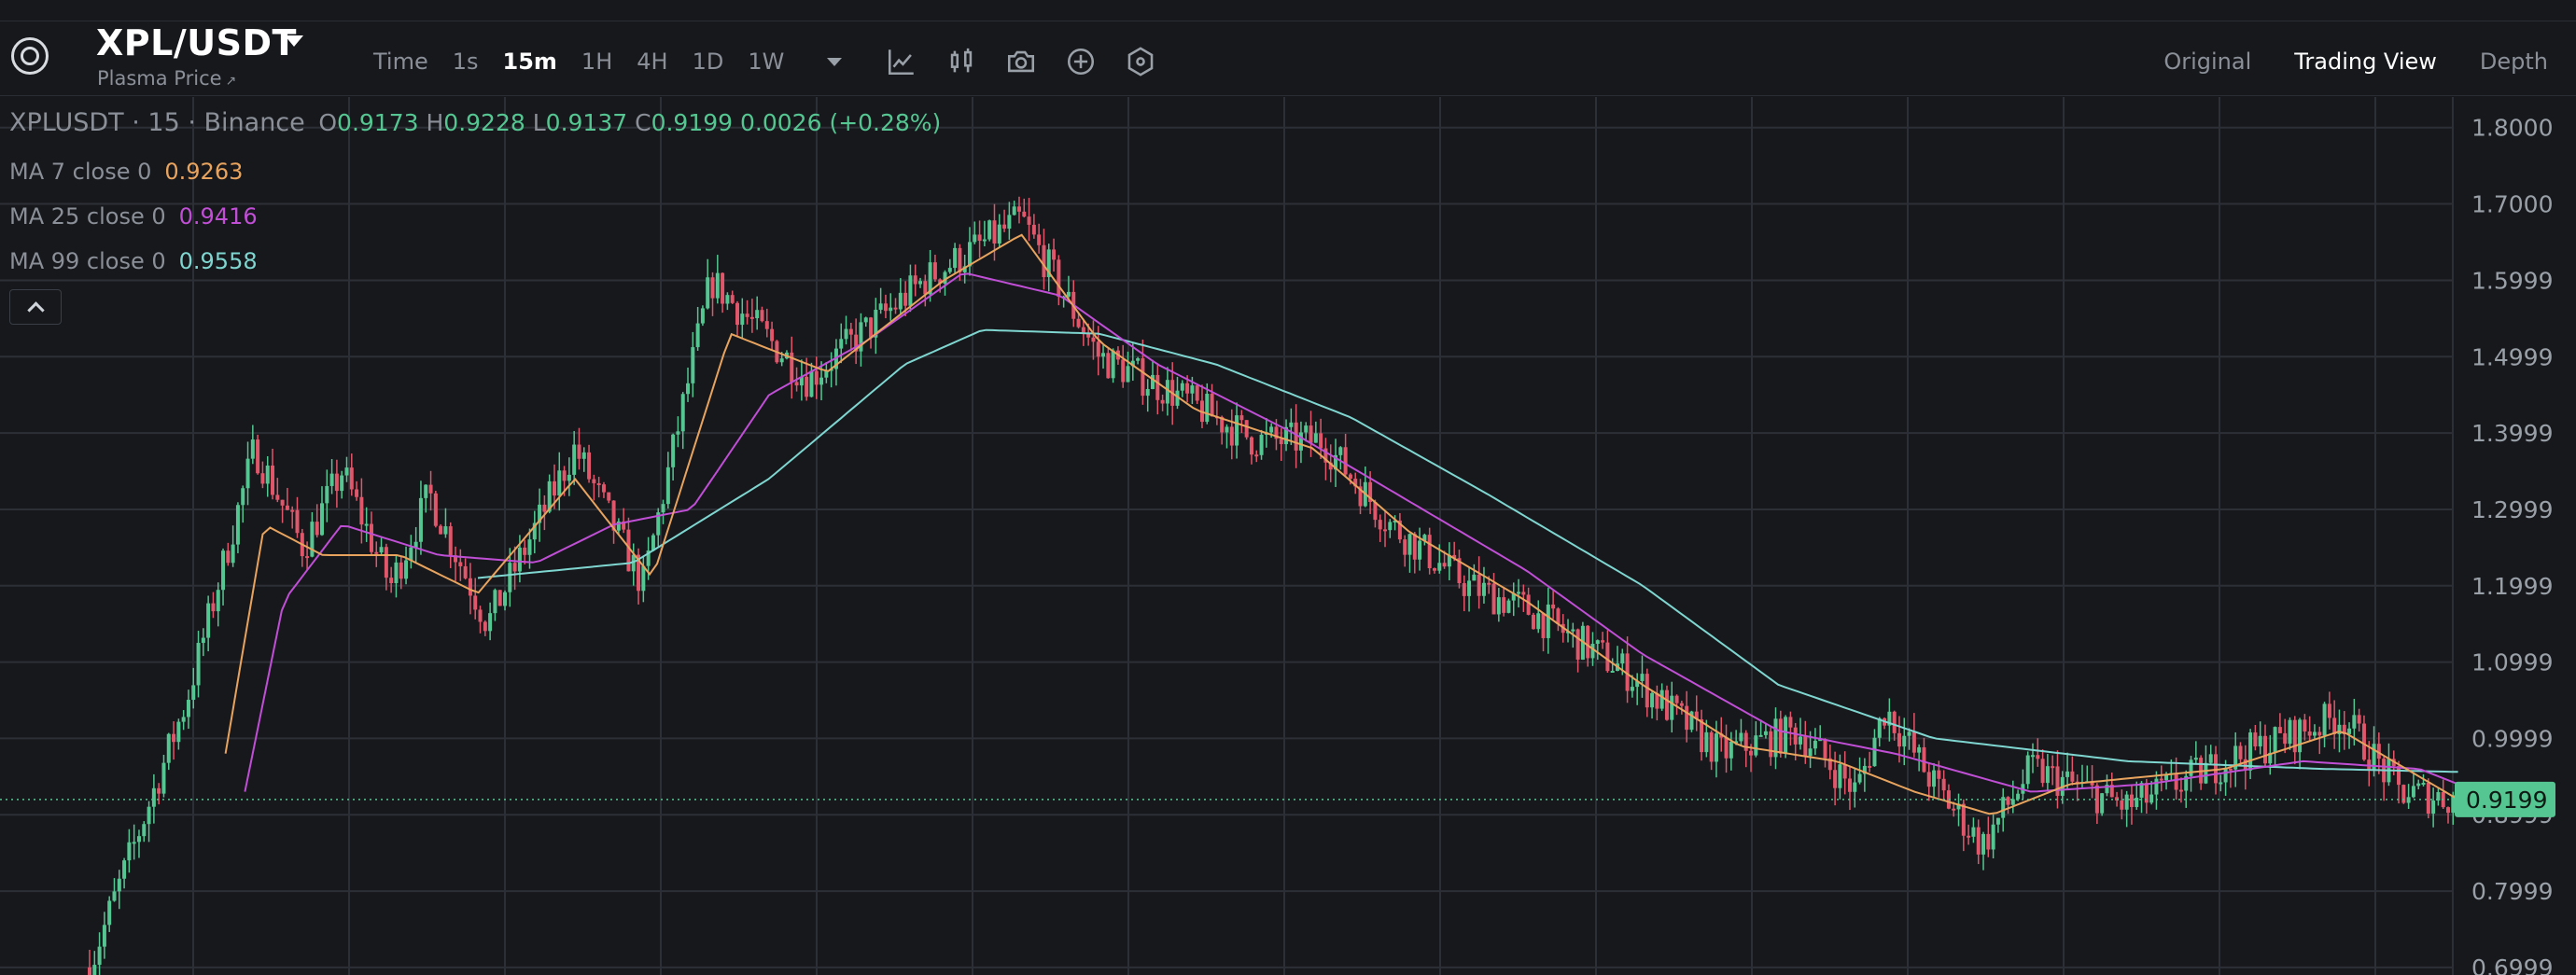  Describe the element at coordinates (1021, 61) in the screenshot. I see `camera-icon` at that location.